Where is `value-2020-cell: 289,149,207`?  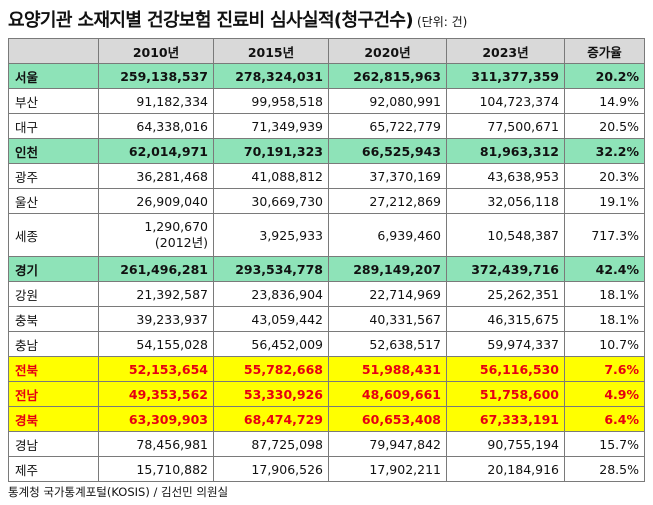
value-2020-cell: 289,149,207 is located at coordinates (387, 269).